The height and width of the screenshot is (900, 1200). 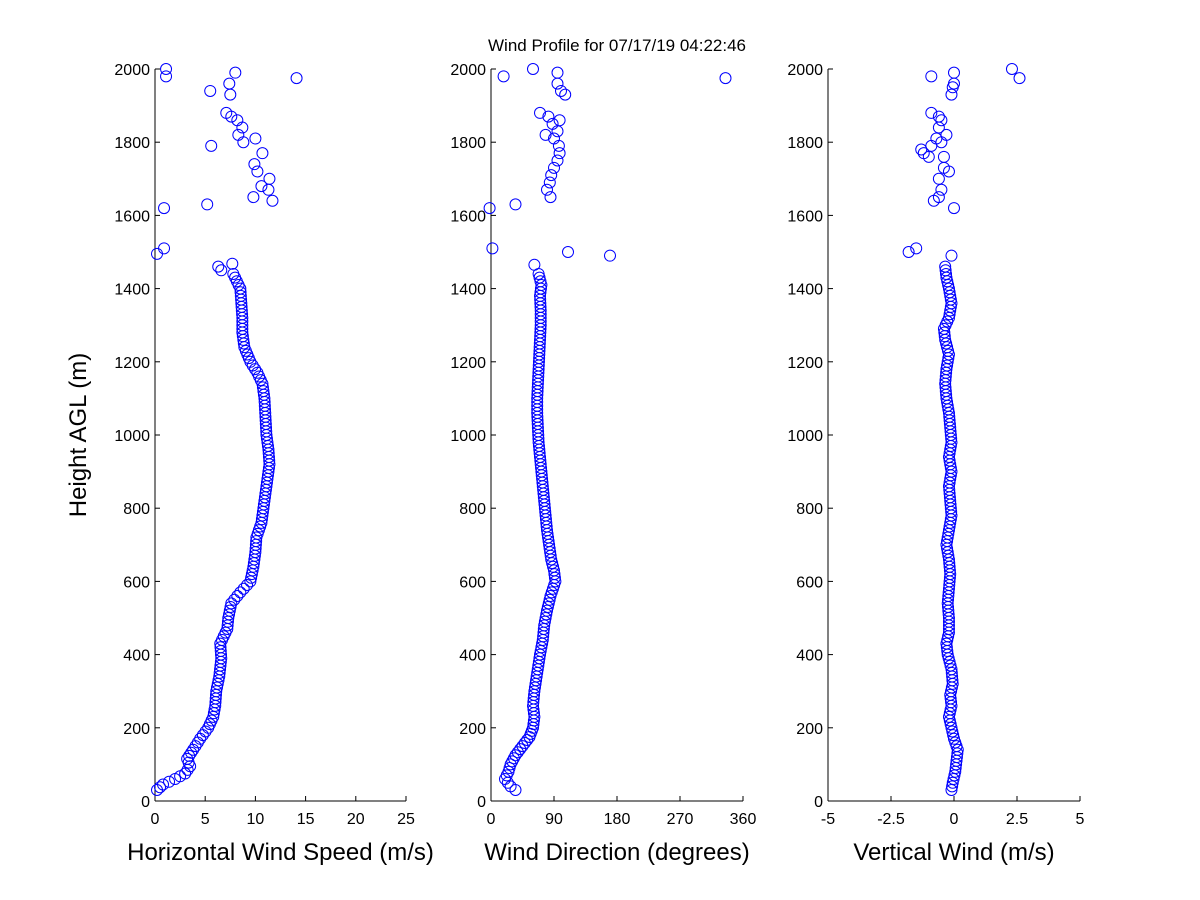 I want to click on x-tick-label: 360, so click(x=743, y=819).